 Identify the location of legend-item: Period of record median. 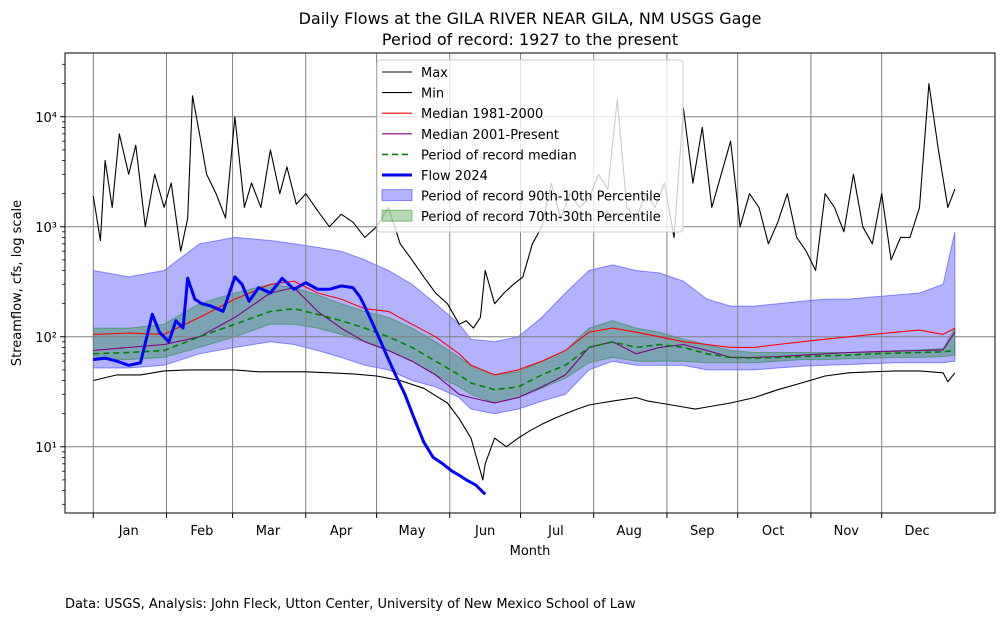
(479, 155).